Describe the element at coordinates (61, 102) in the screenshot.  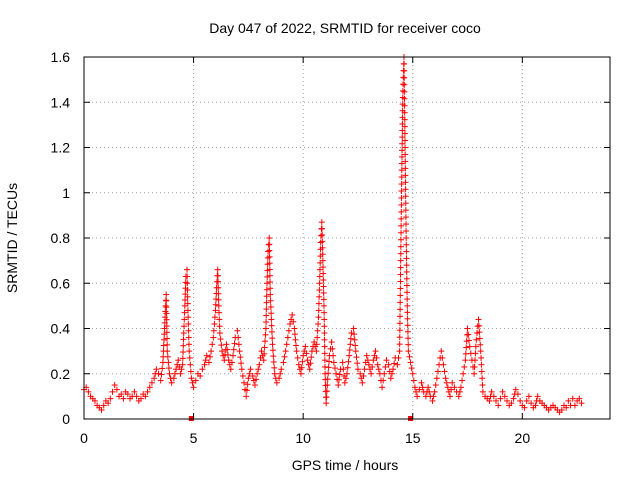
I see `y-tick-label: 1.4` at that location.